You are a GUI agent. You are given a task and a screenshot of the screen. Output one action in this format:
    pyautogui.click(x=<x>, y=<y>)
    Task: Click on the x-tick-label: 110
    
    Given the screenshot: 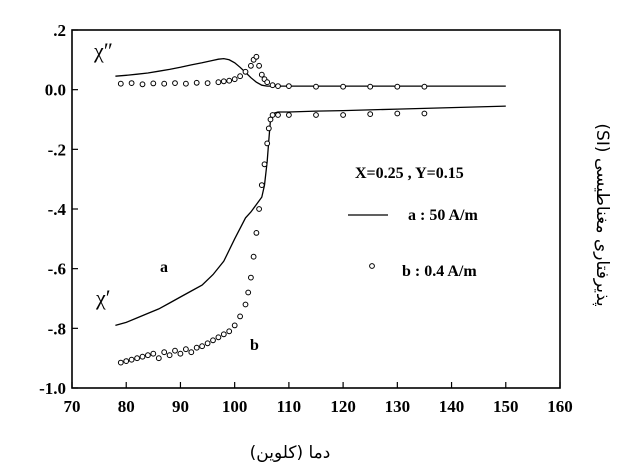 What is the action you would take?
    pyautogui.click(x=289, y=406)
    